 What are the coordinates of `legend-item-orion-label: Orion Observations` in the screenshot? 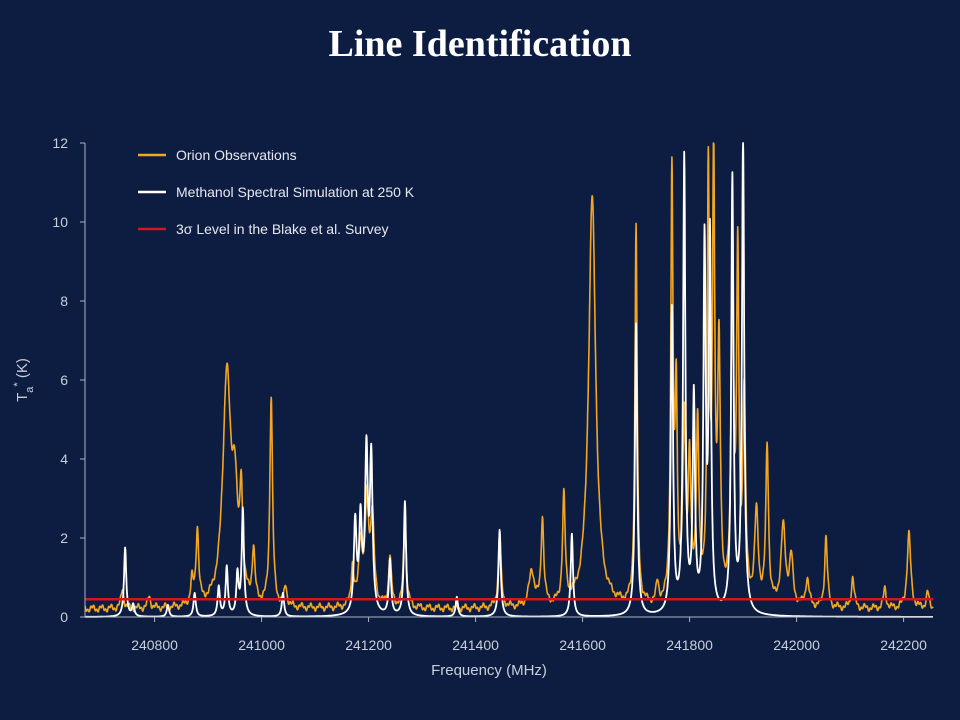 It's located at (236, 155).